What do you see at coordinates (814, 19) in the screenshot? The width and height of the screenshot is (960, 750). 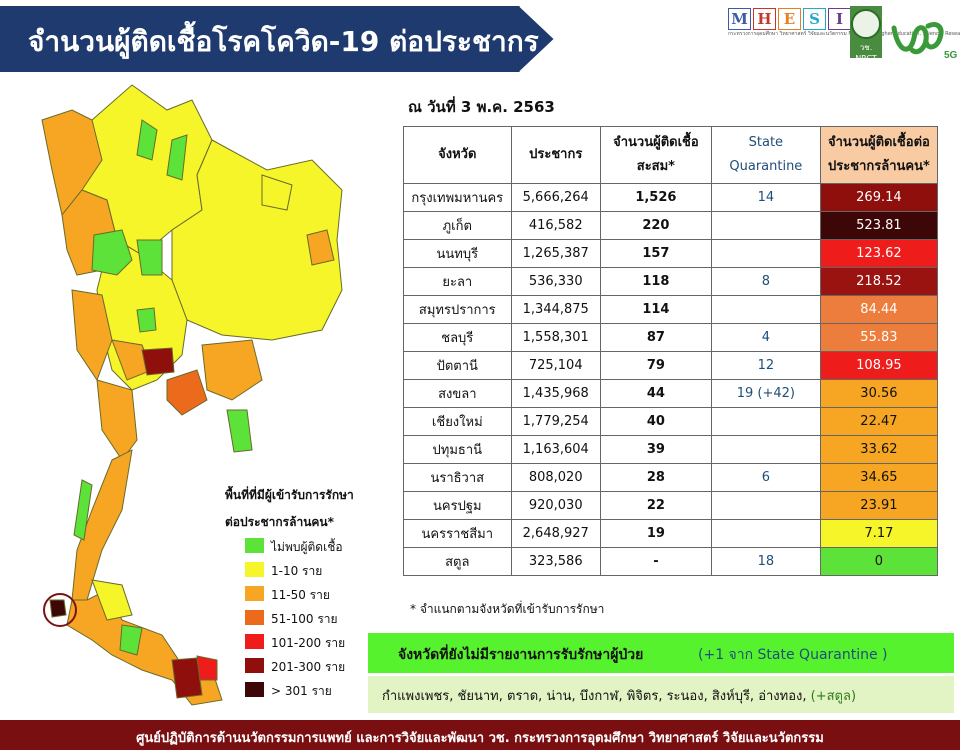 I see `mhesi-letter: S` at bounding box center [814, 19].